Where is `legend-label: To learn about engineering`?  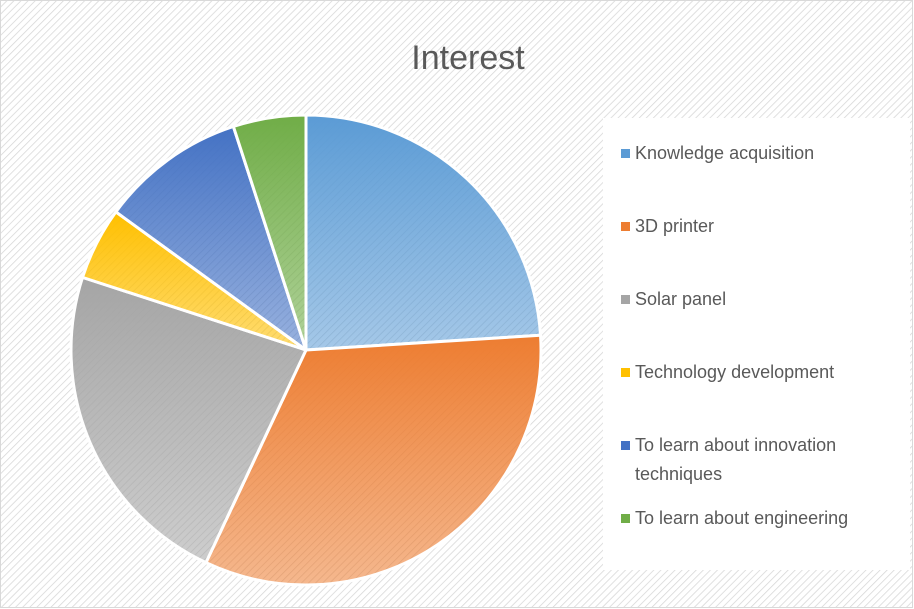 legend-label: To learn about engineering is located at coordinates (742, 517).